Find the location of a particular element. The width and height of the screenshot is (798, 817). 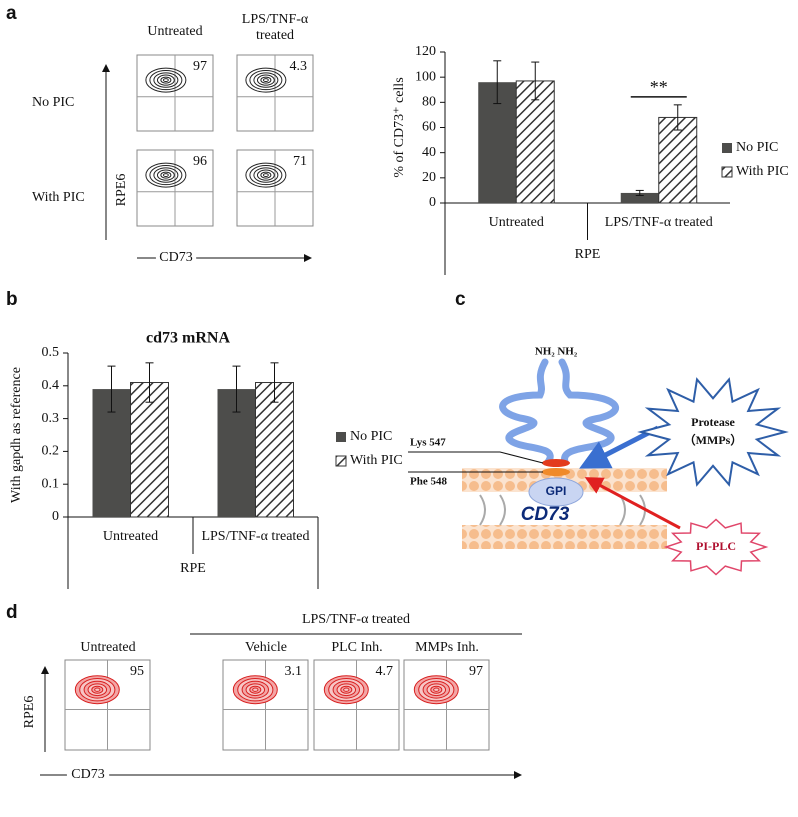

legend-label: No PIC is located at coordinates (757, 147).